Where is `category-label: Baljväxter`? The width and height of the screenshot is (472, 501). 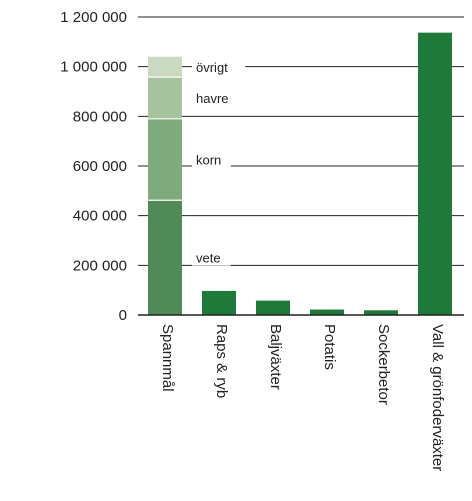
category-label: Baljväxter is located at coordinates (275, 357).